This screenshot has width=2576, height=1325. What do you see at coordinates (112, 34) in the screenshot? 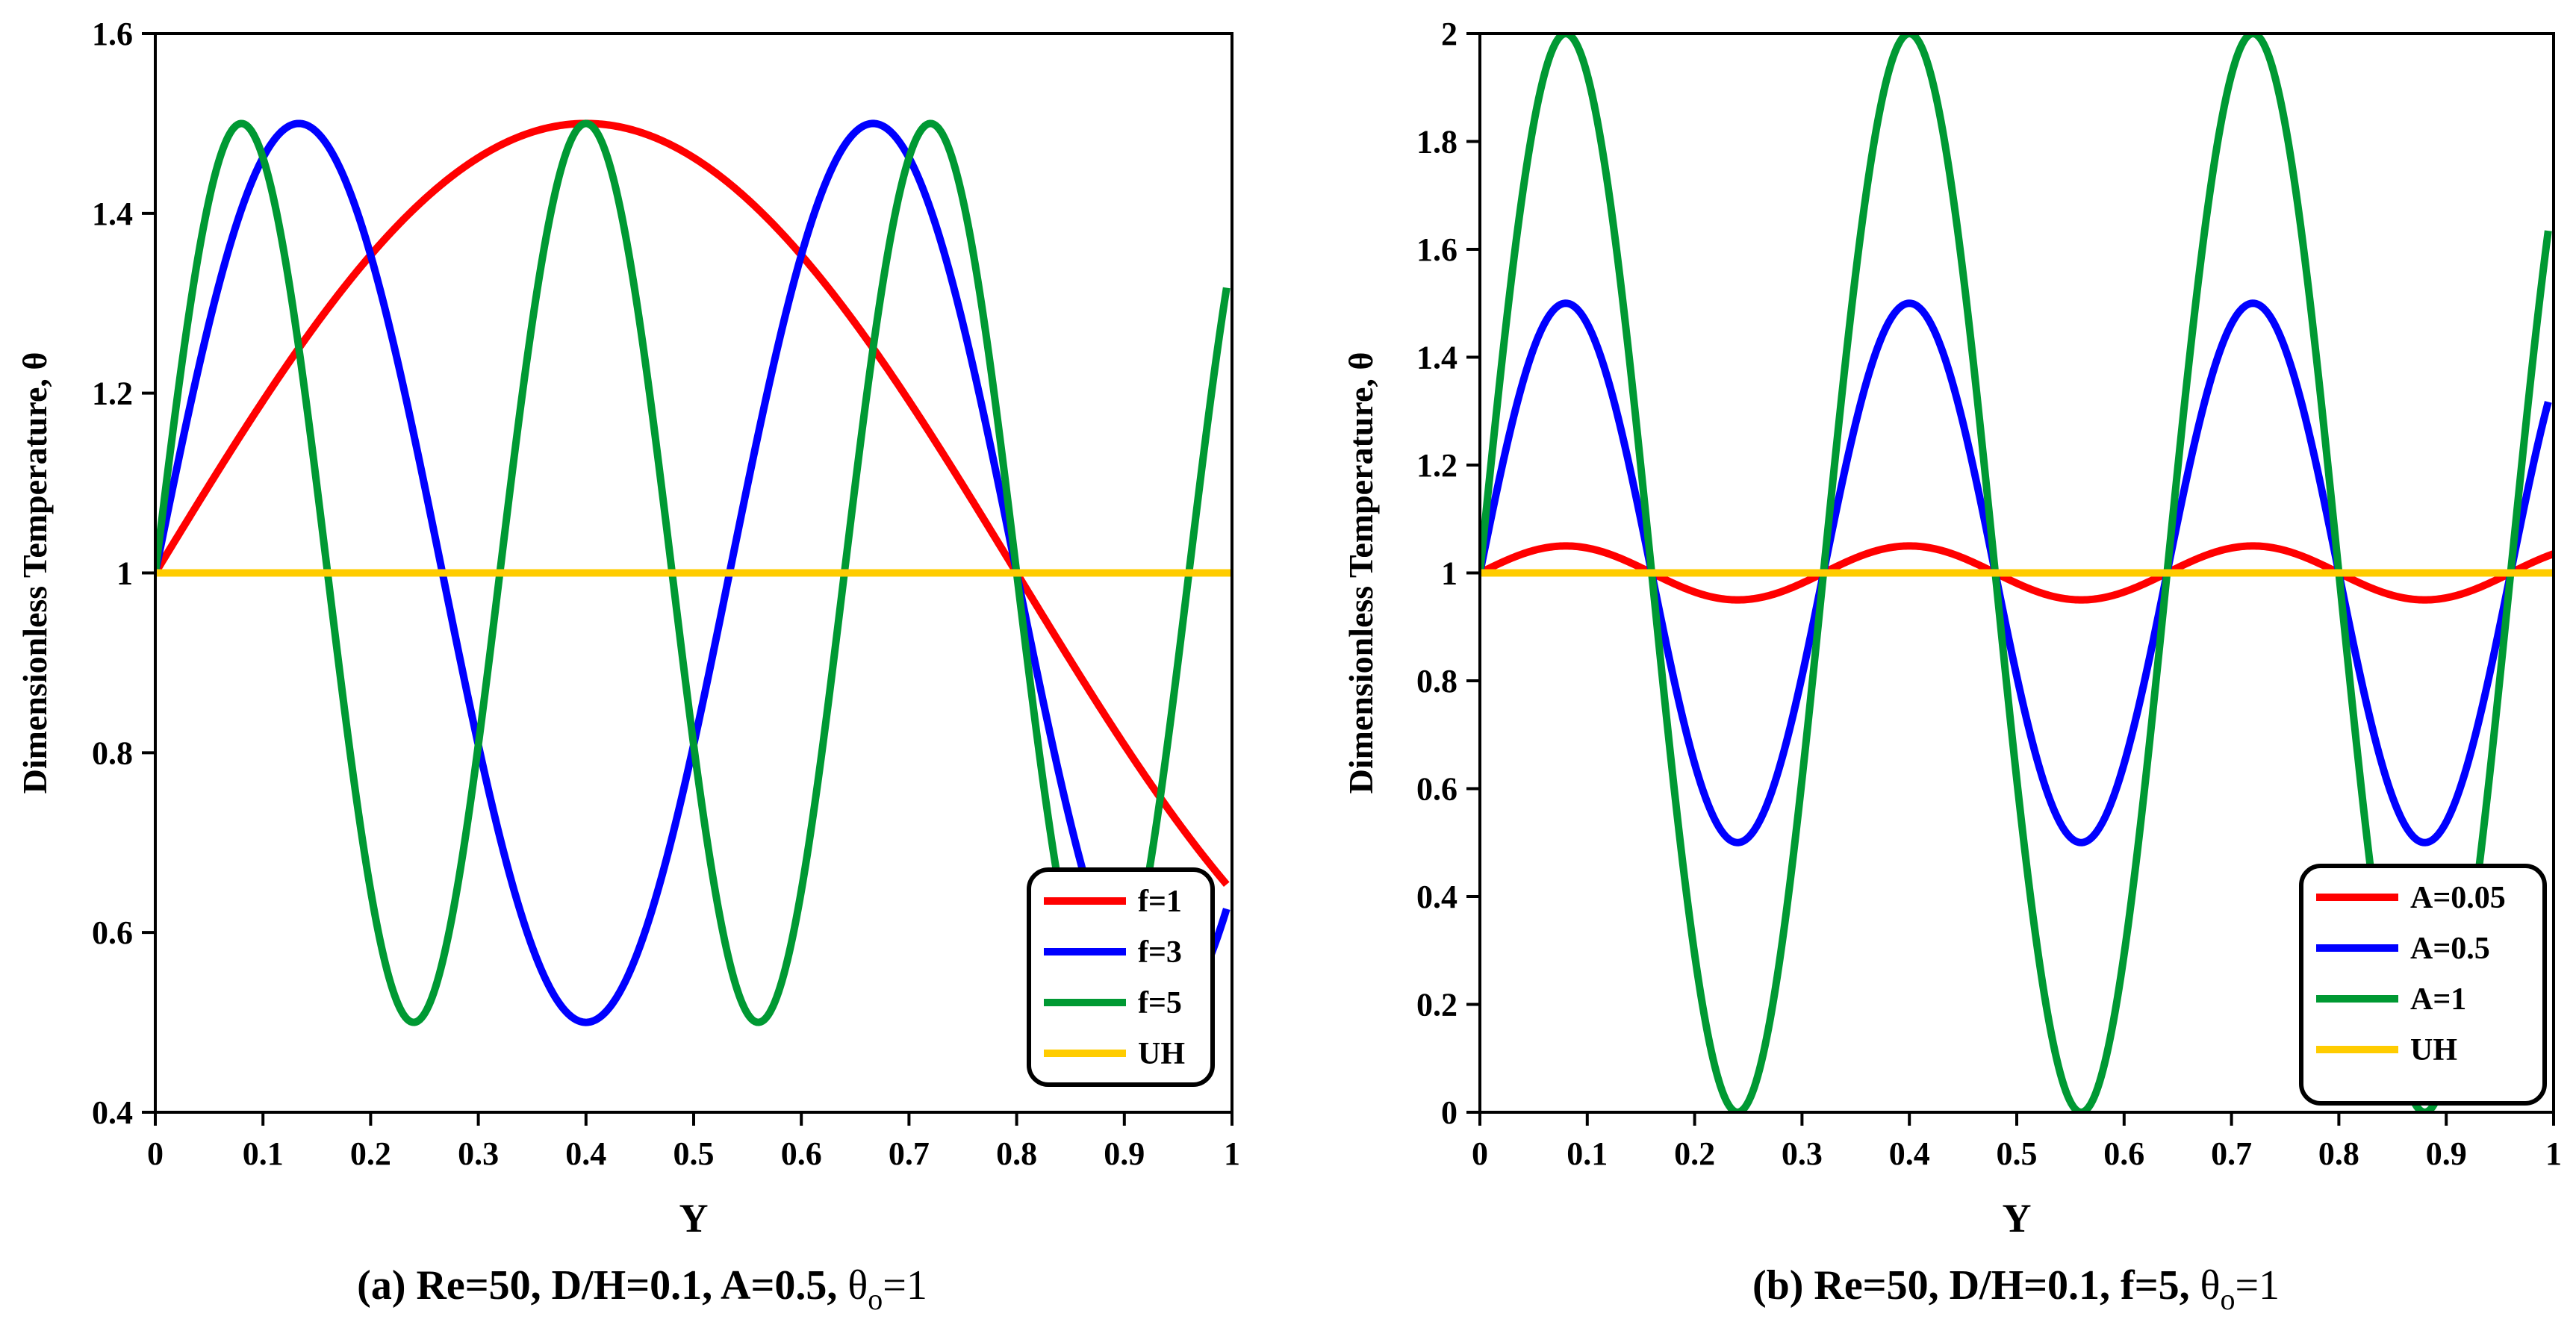
I see `chart-a-y-tick-label-6: 1.6` at bounding box center [112, 34].